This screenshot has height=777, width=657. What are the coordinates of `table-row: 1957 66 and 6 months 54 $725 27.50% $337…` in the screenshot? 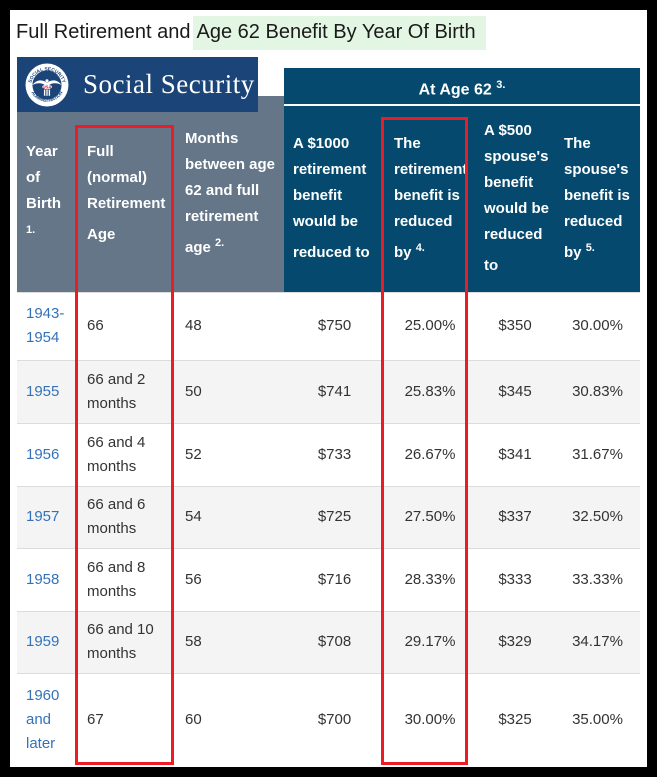 It's located at (328, 516).